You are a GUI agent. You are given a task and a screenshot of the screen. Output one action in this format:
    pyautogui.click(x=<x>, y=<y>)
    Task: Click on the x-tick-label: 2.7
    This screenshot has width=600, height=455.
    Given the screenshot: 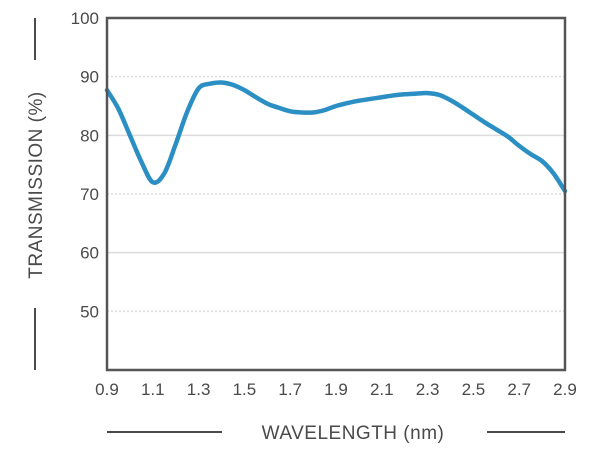 What is the action you would take?
    pyautogui.click(x=519, y=389)
    